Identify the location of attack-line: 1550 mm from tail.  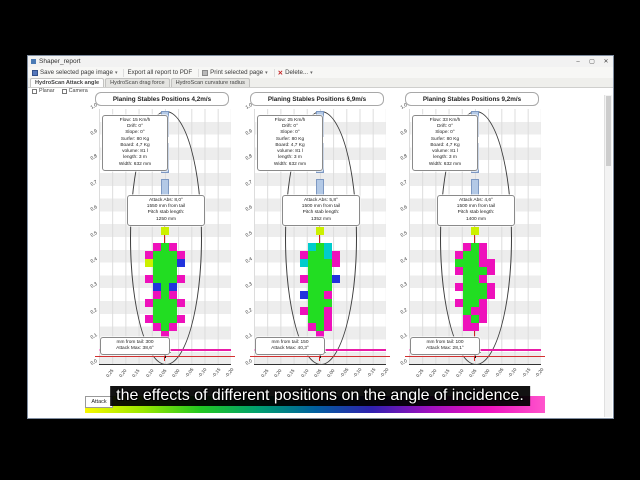
(166, 207).